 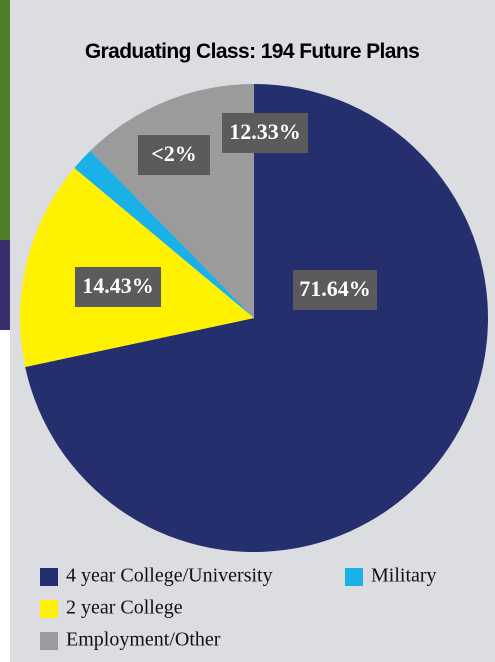 What do you see at coordinates (252, 51) in the screenshot?
I see `chart-title: Graduating Class: 194 Future Plans` at bounding box center [252, 51].